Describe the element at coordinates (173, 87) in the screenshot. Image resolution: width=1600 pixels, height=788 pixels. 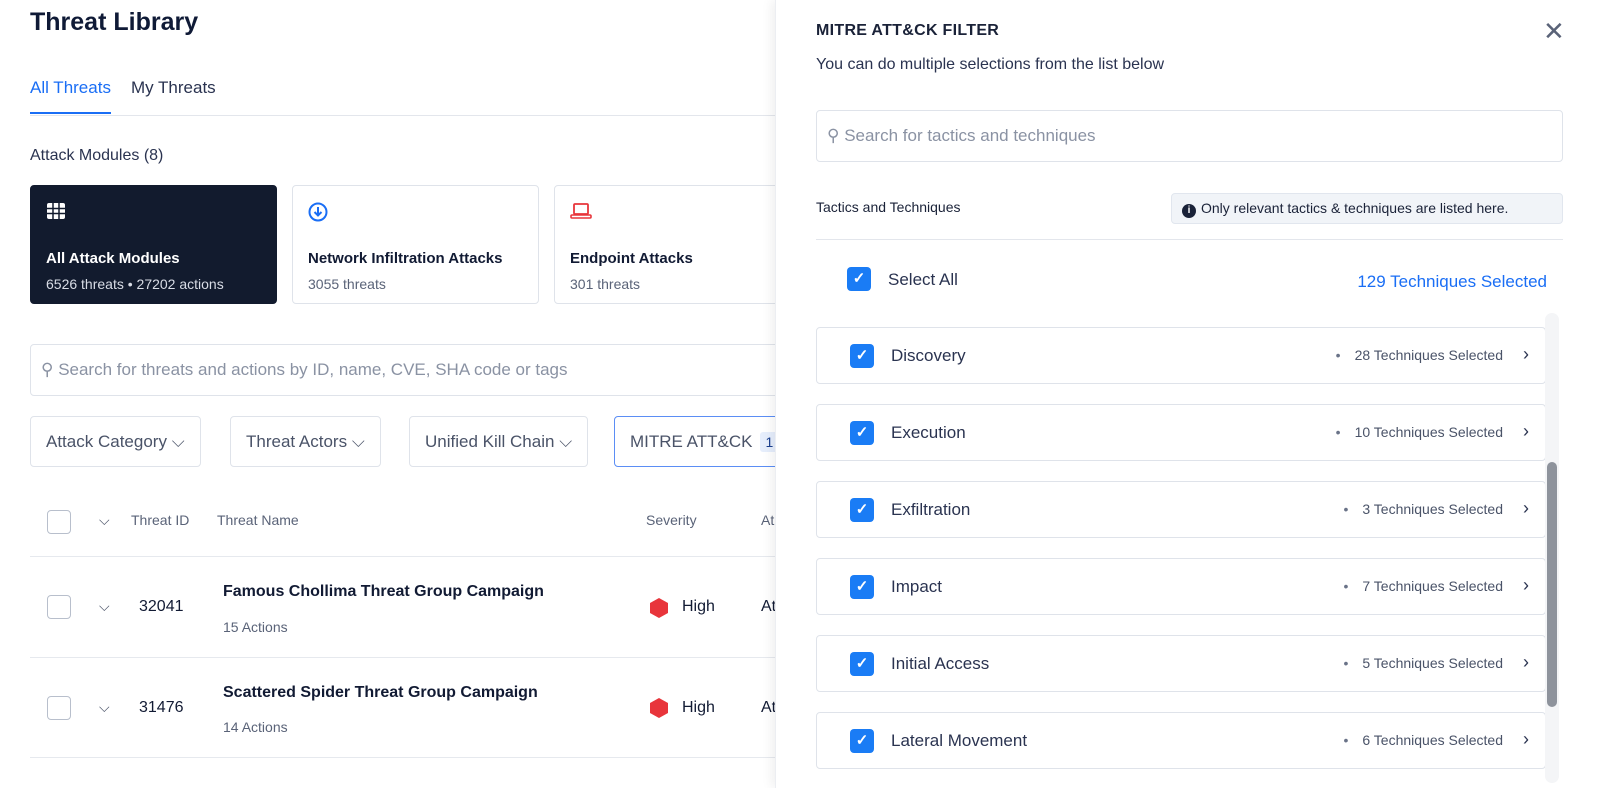
I see `tab-my-threats: My Threats` at that location.